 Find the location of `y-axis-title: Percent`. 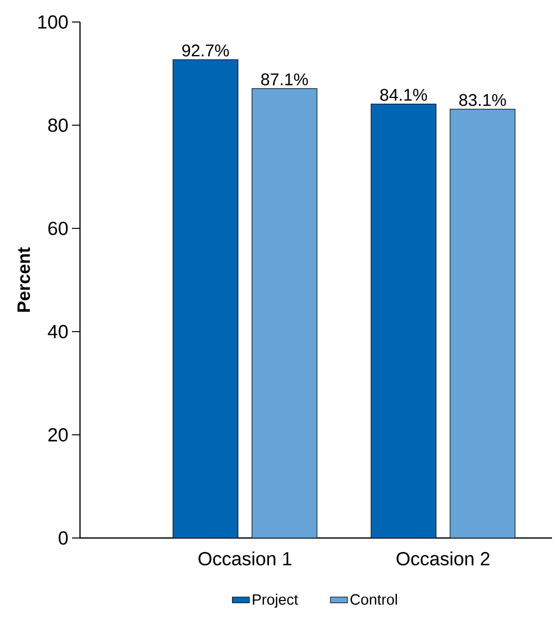

y-axis-title: Percent is located at coordinates (24, 279).